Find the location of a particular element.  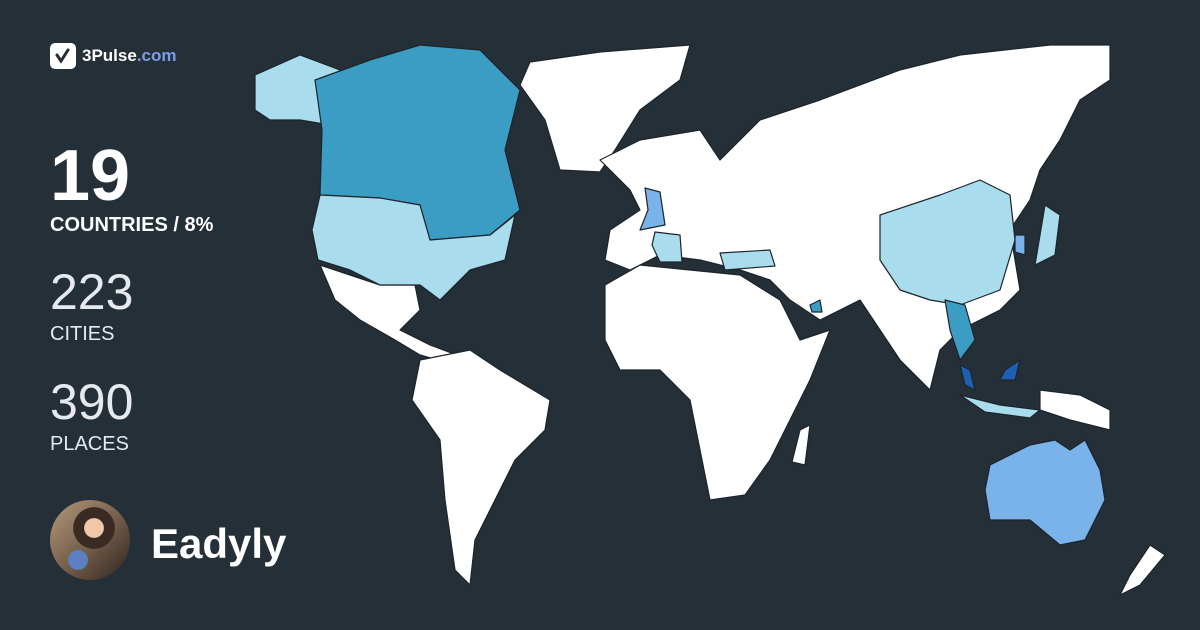

brand-logo: 3Pulse.com is located at coordinates (113, 56).